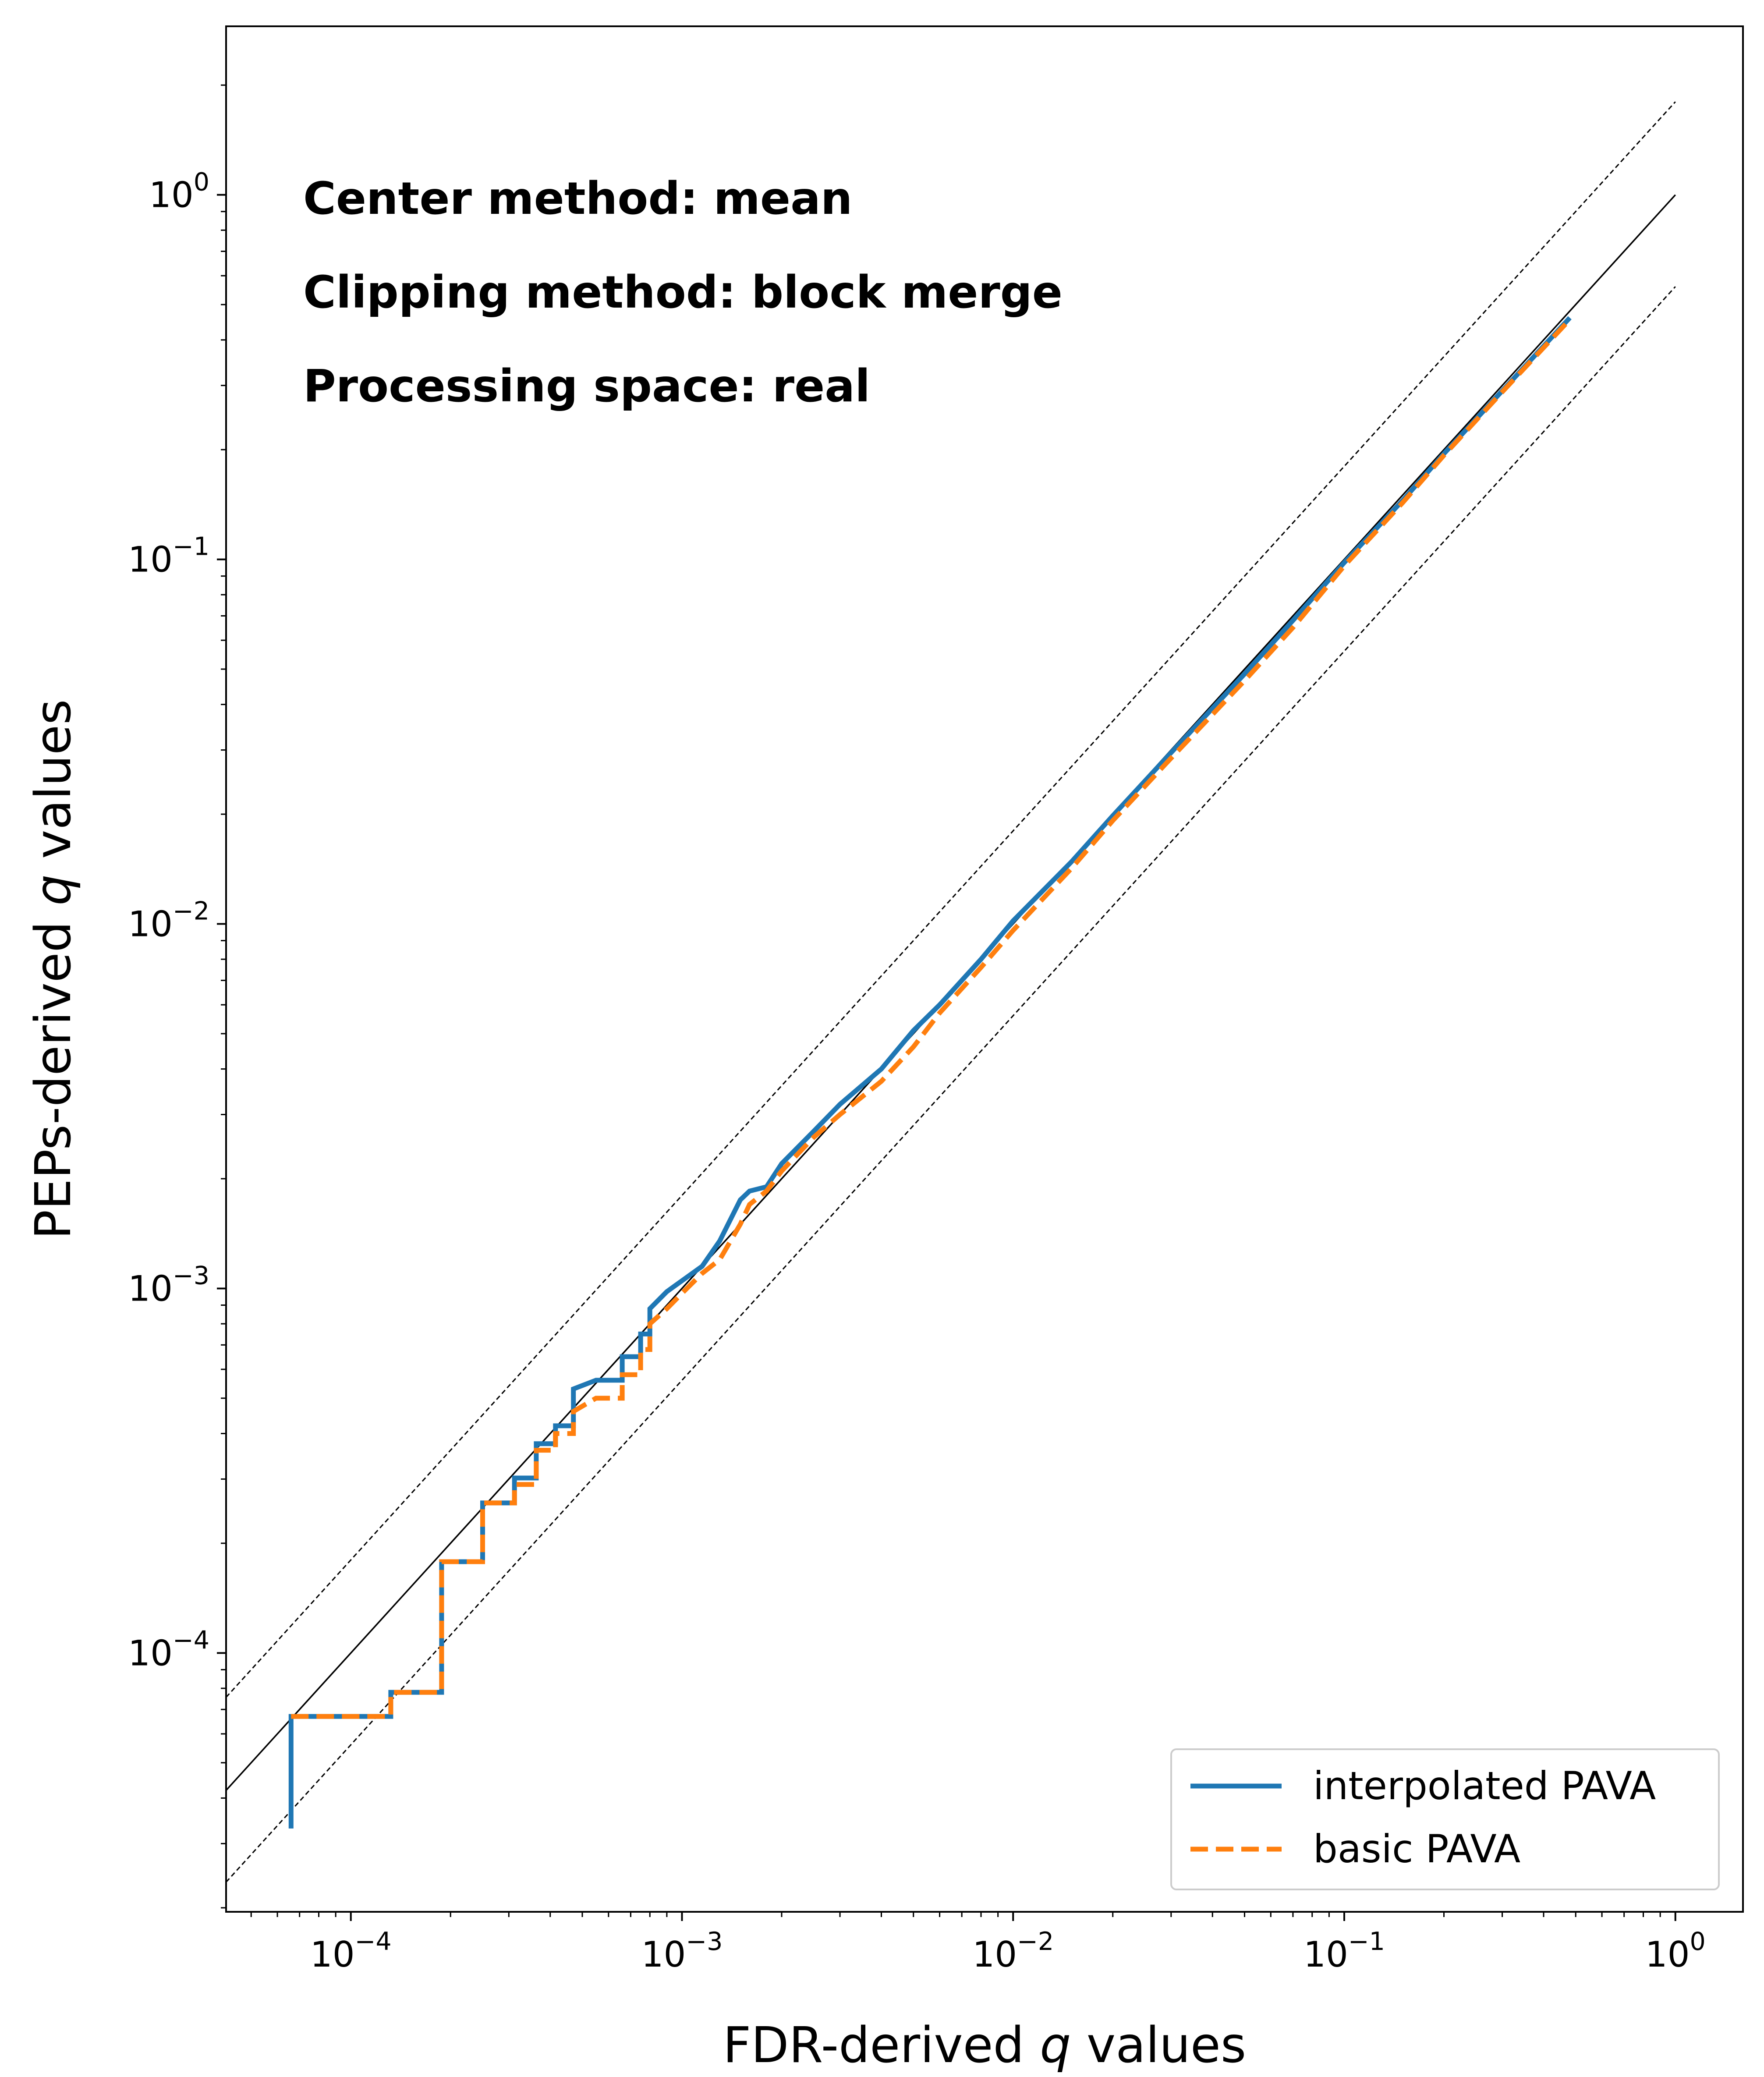  Describe the element at coordinates (1158, 2045) in the screenshot. I see `x-axis-label-suffix: values` at that location.